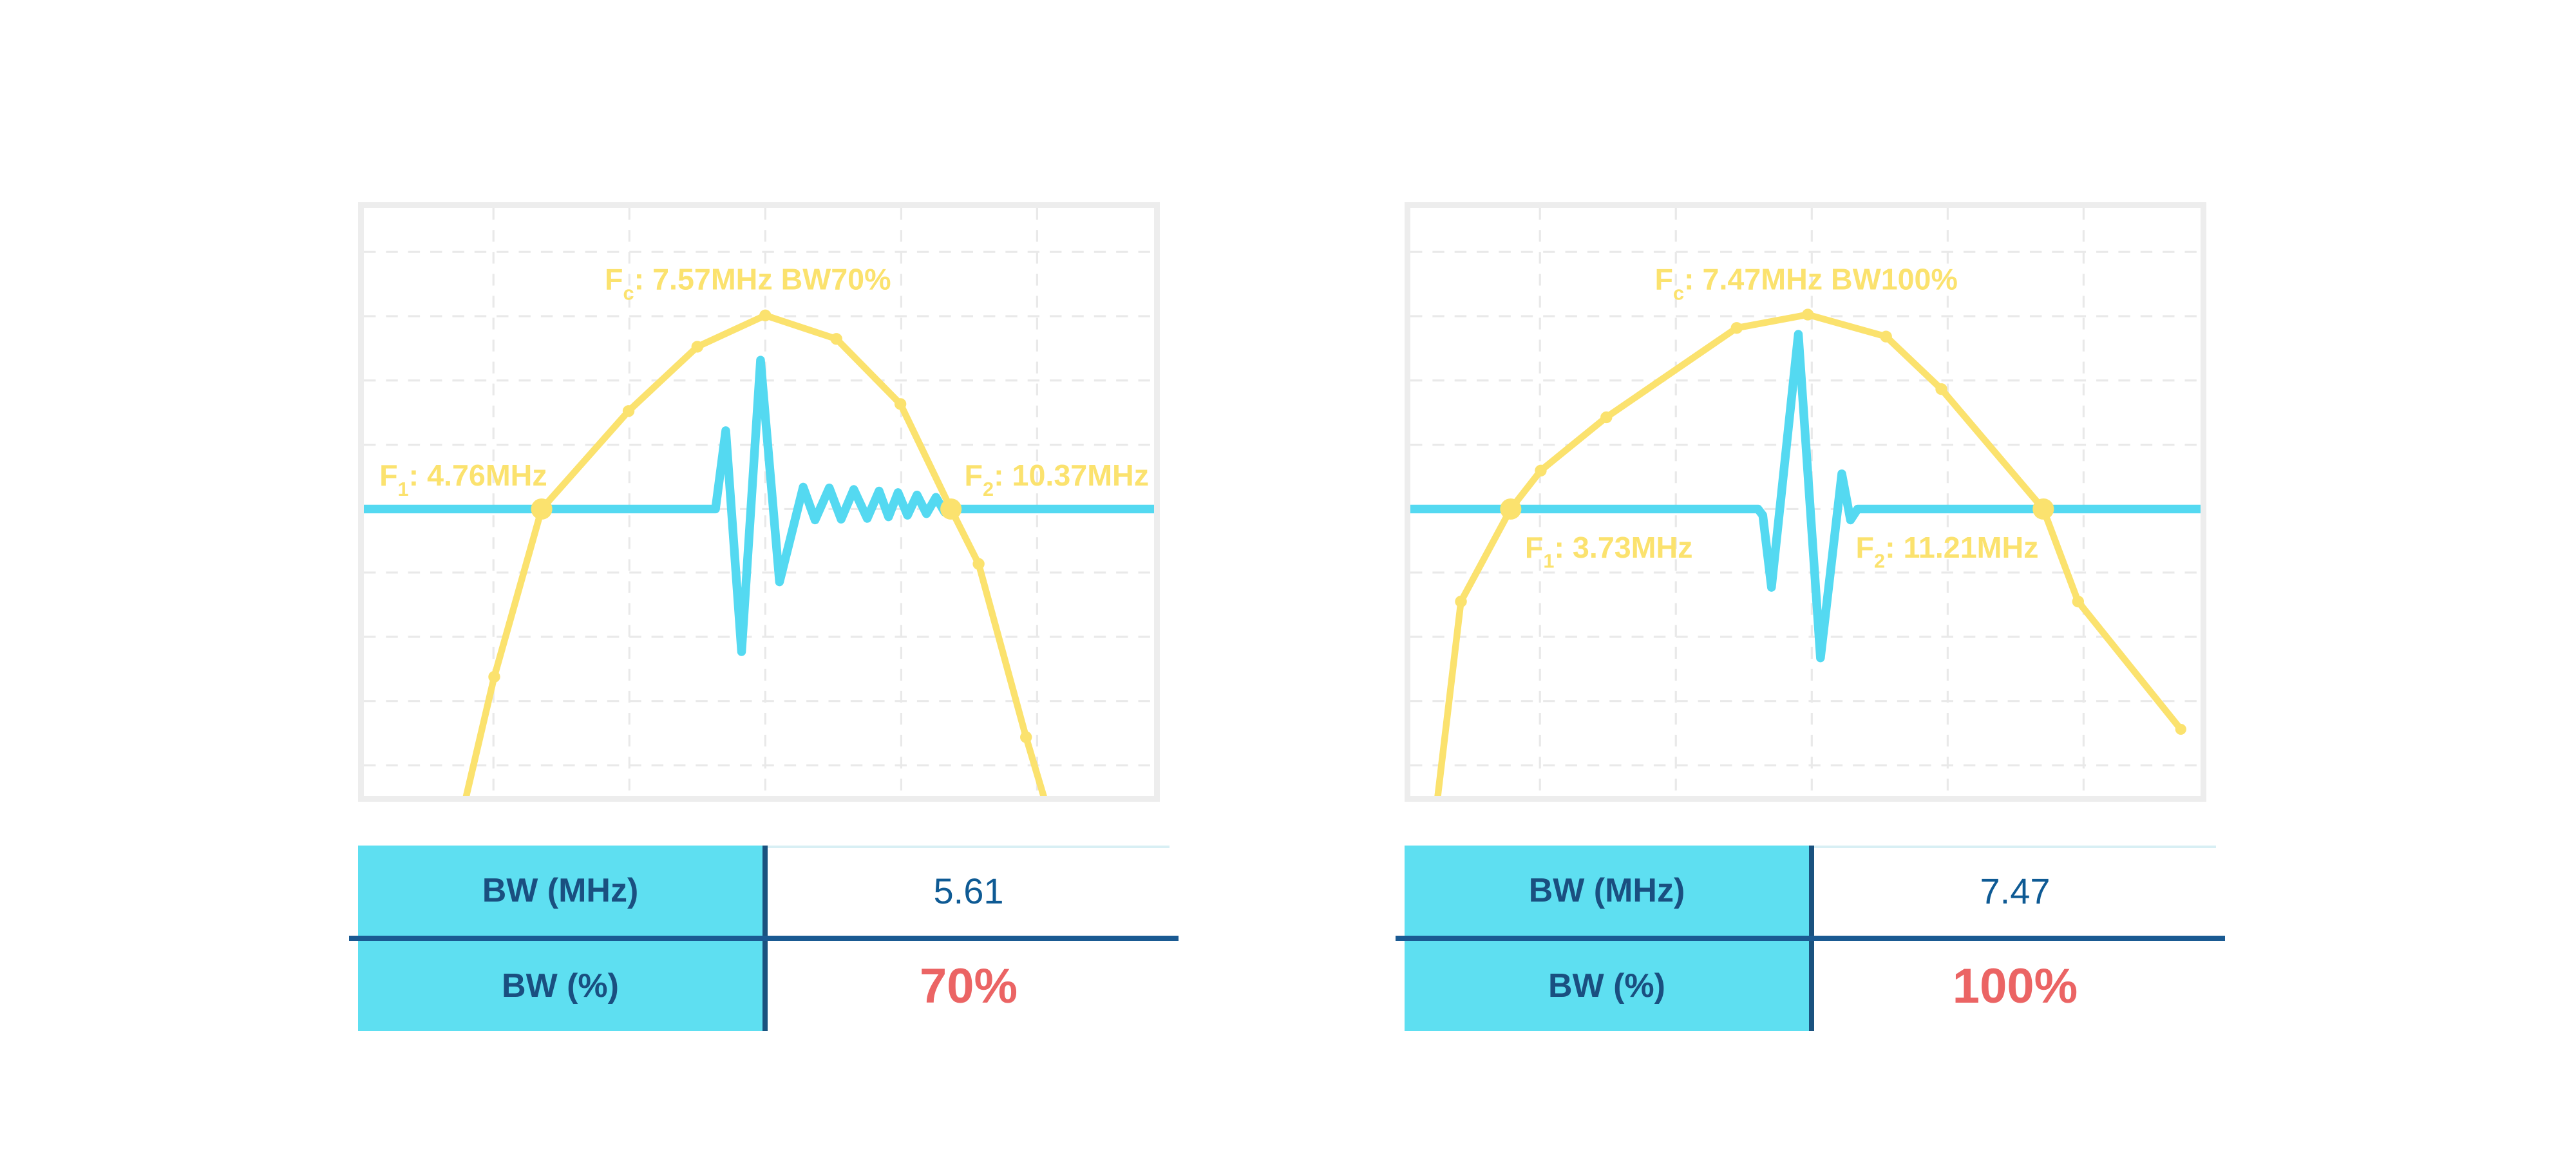 This screenshot has height=1154, width=2576. I want to click on table-row-value: 5.61, so click(969, 891).